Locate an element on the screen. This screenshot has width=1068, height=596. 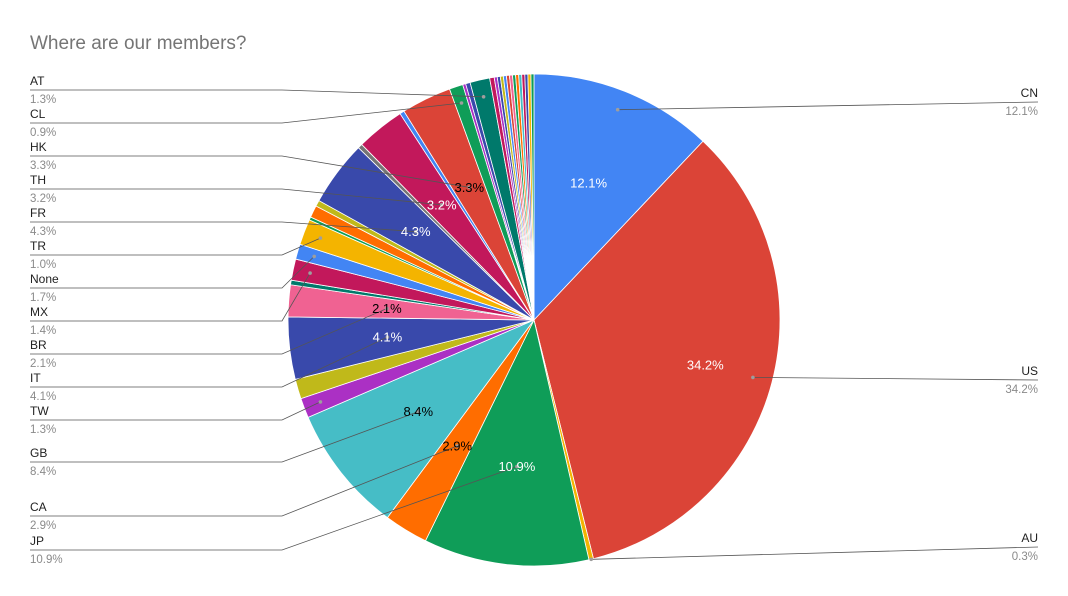
legend-percent: 4.1% is located at coordinates (43, 397).